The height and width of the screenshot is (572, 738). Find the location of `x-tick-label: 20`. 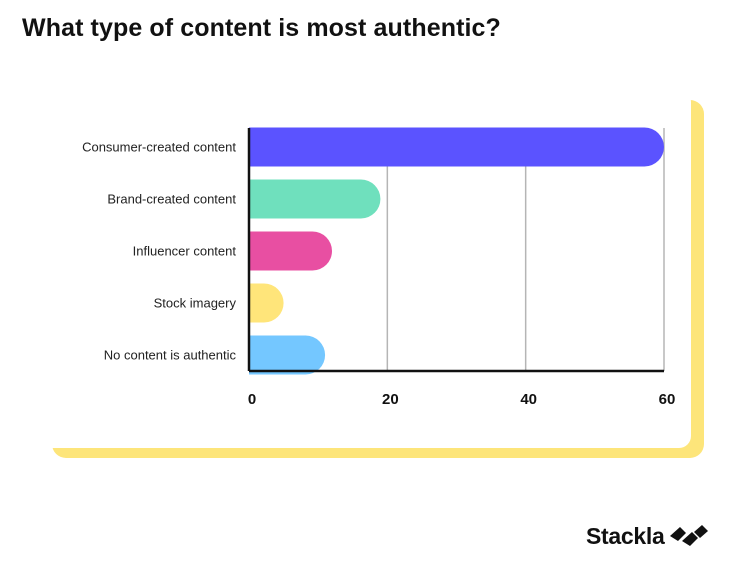

x-tick-label: 20 is located at coordinates (390, 399).